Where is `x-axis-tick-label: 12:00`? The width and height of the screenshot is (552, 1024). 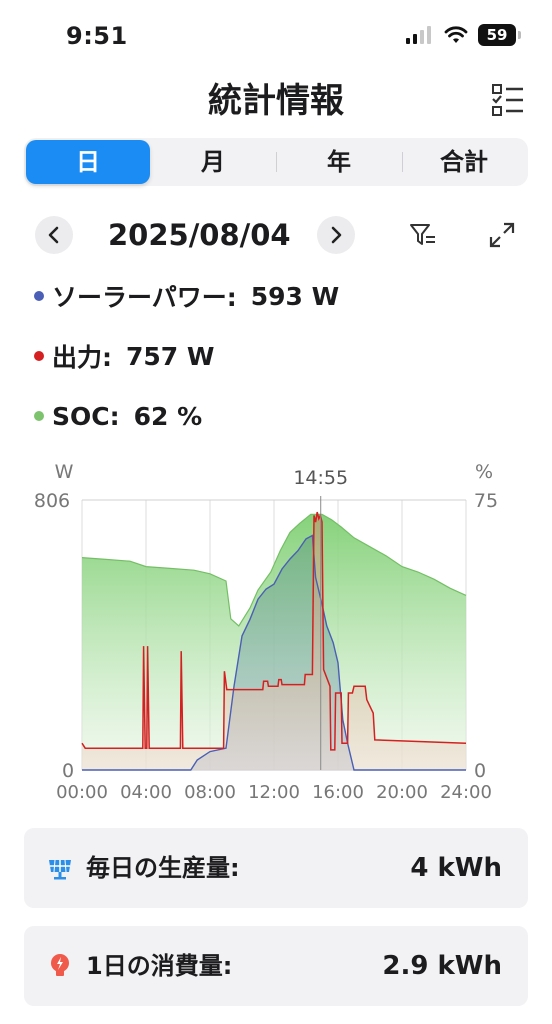
x-axis-tick-label: 12:00 is located at coordinates (274, 792).